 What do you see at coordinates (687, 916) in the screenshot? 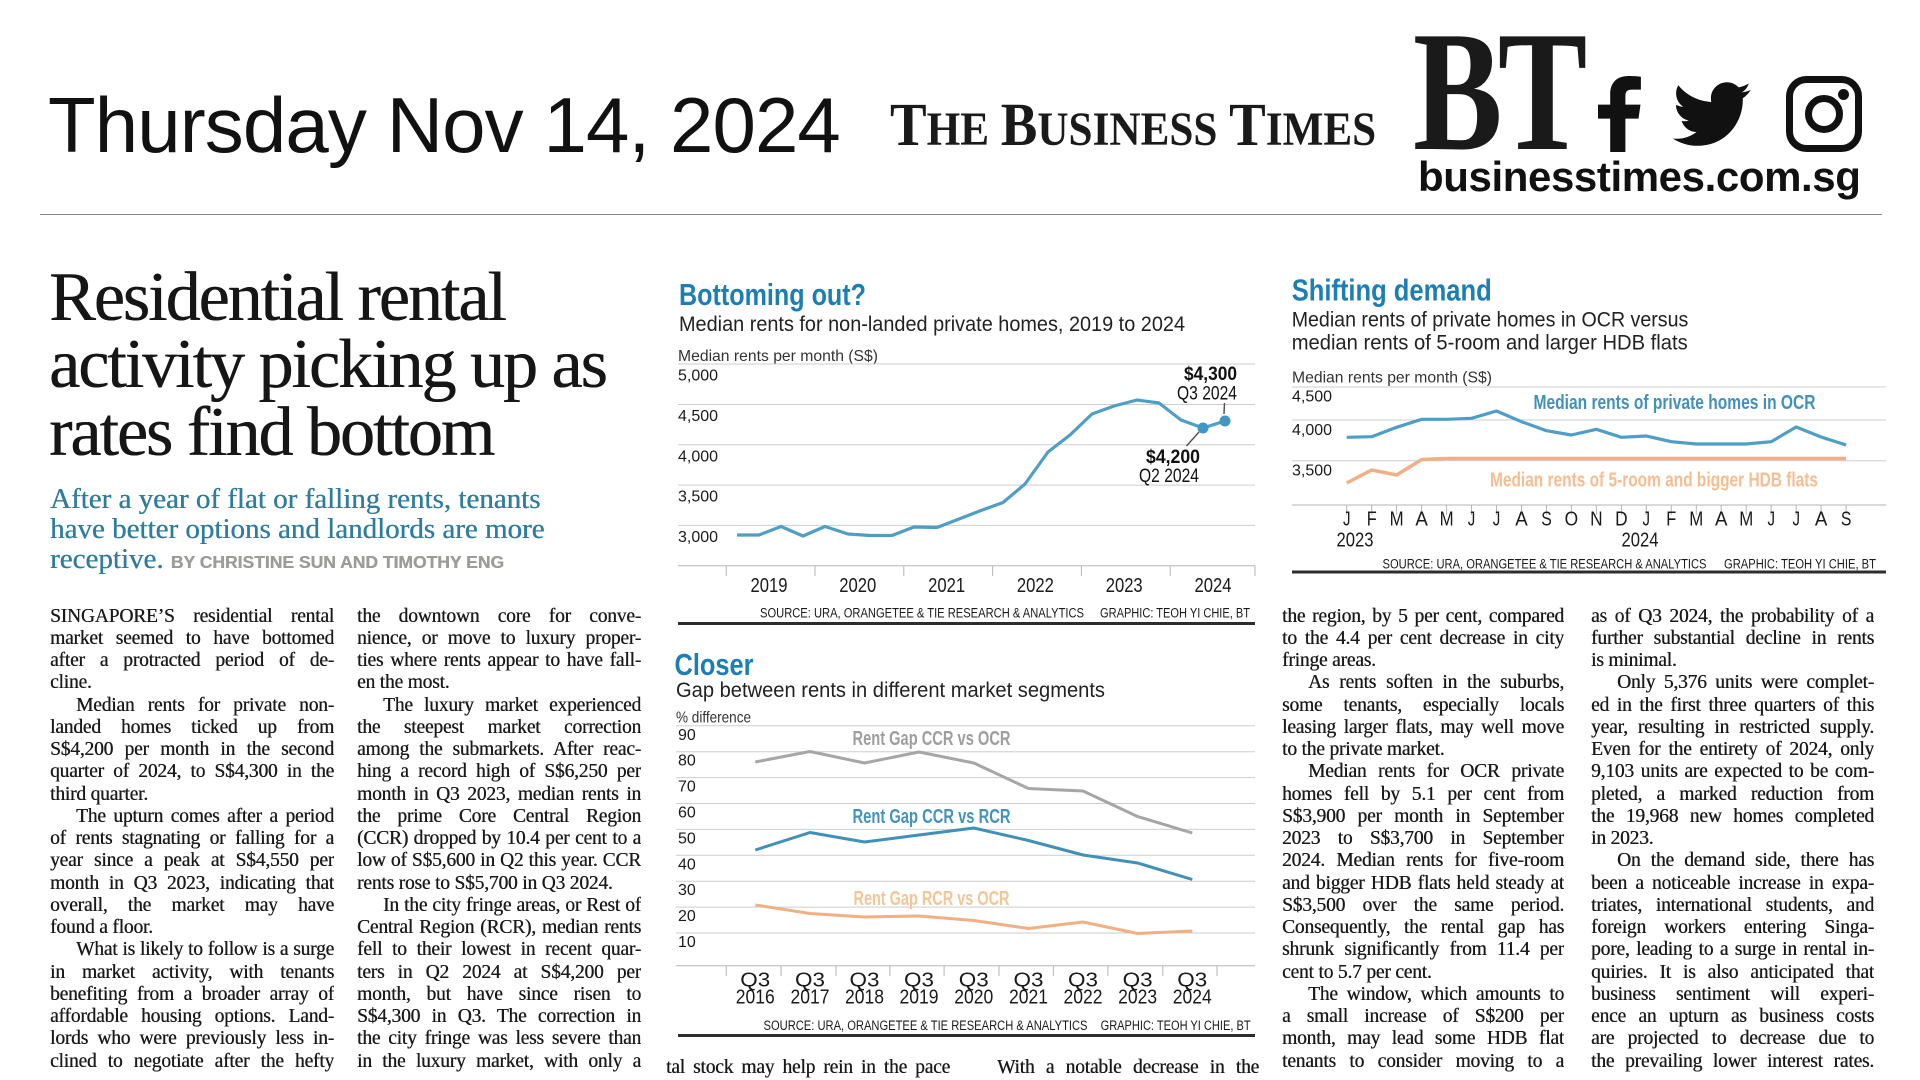
I see `svg-text: 20` at bounding box center [687, 916].